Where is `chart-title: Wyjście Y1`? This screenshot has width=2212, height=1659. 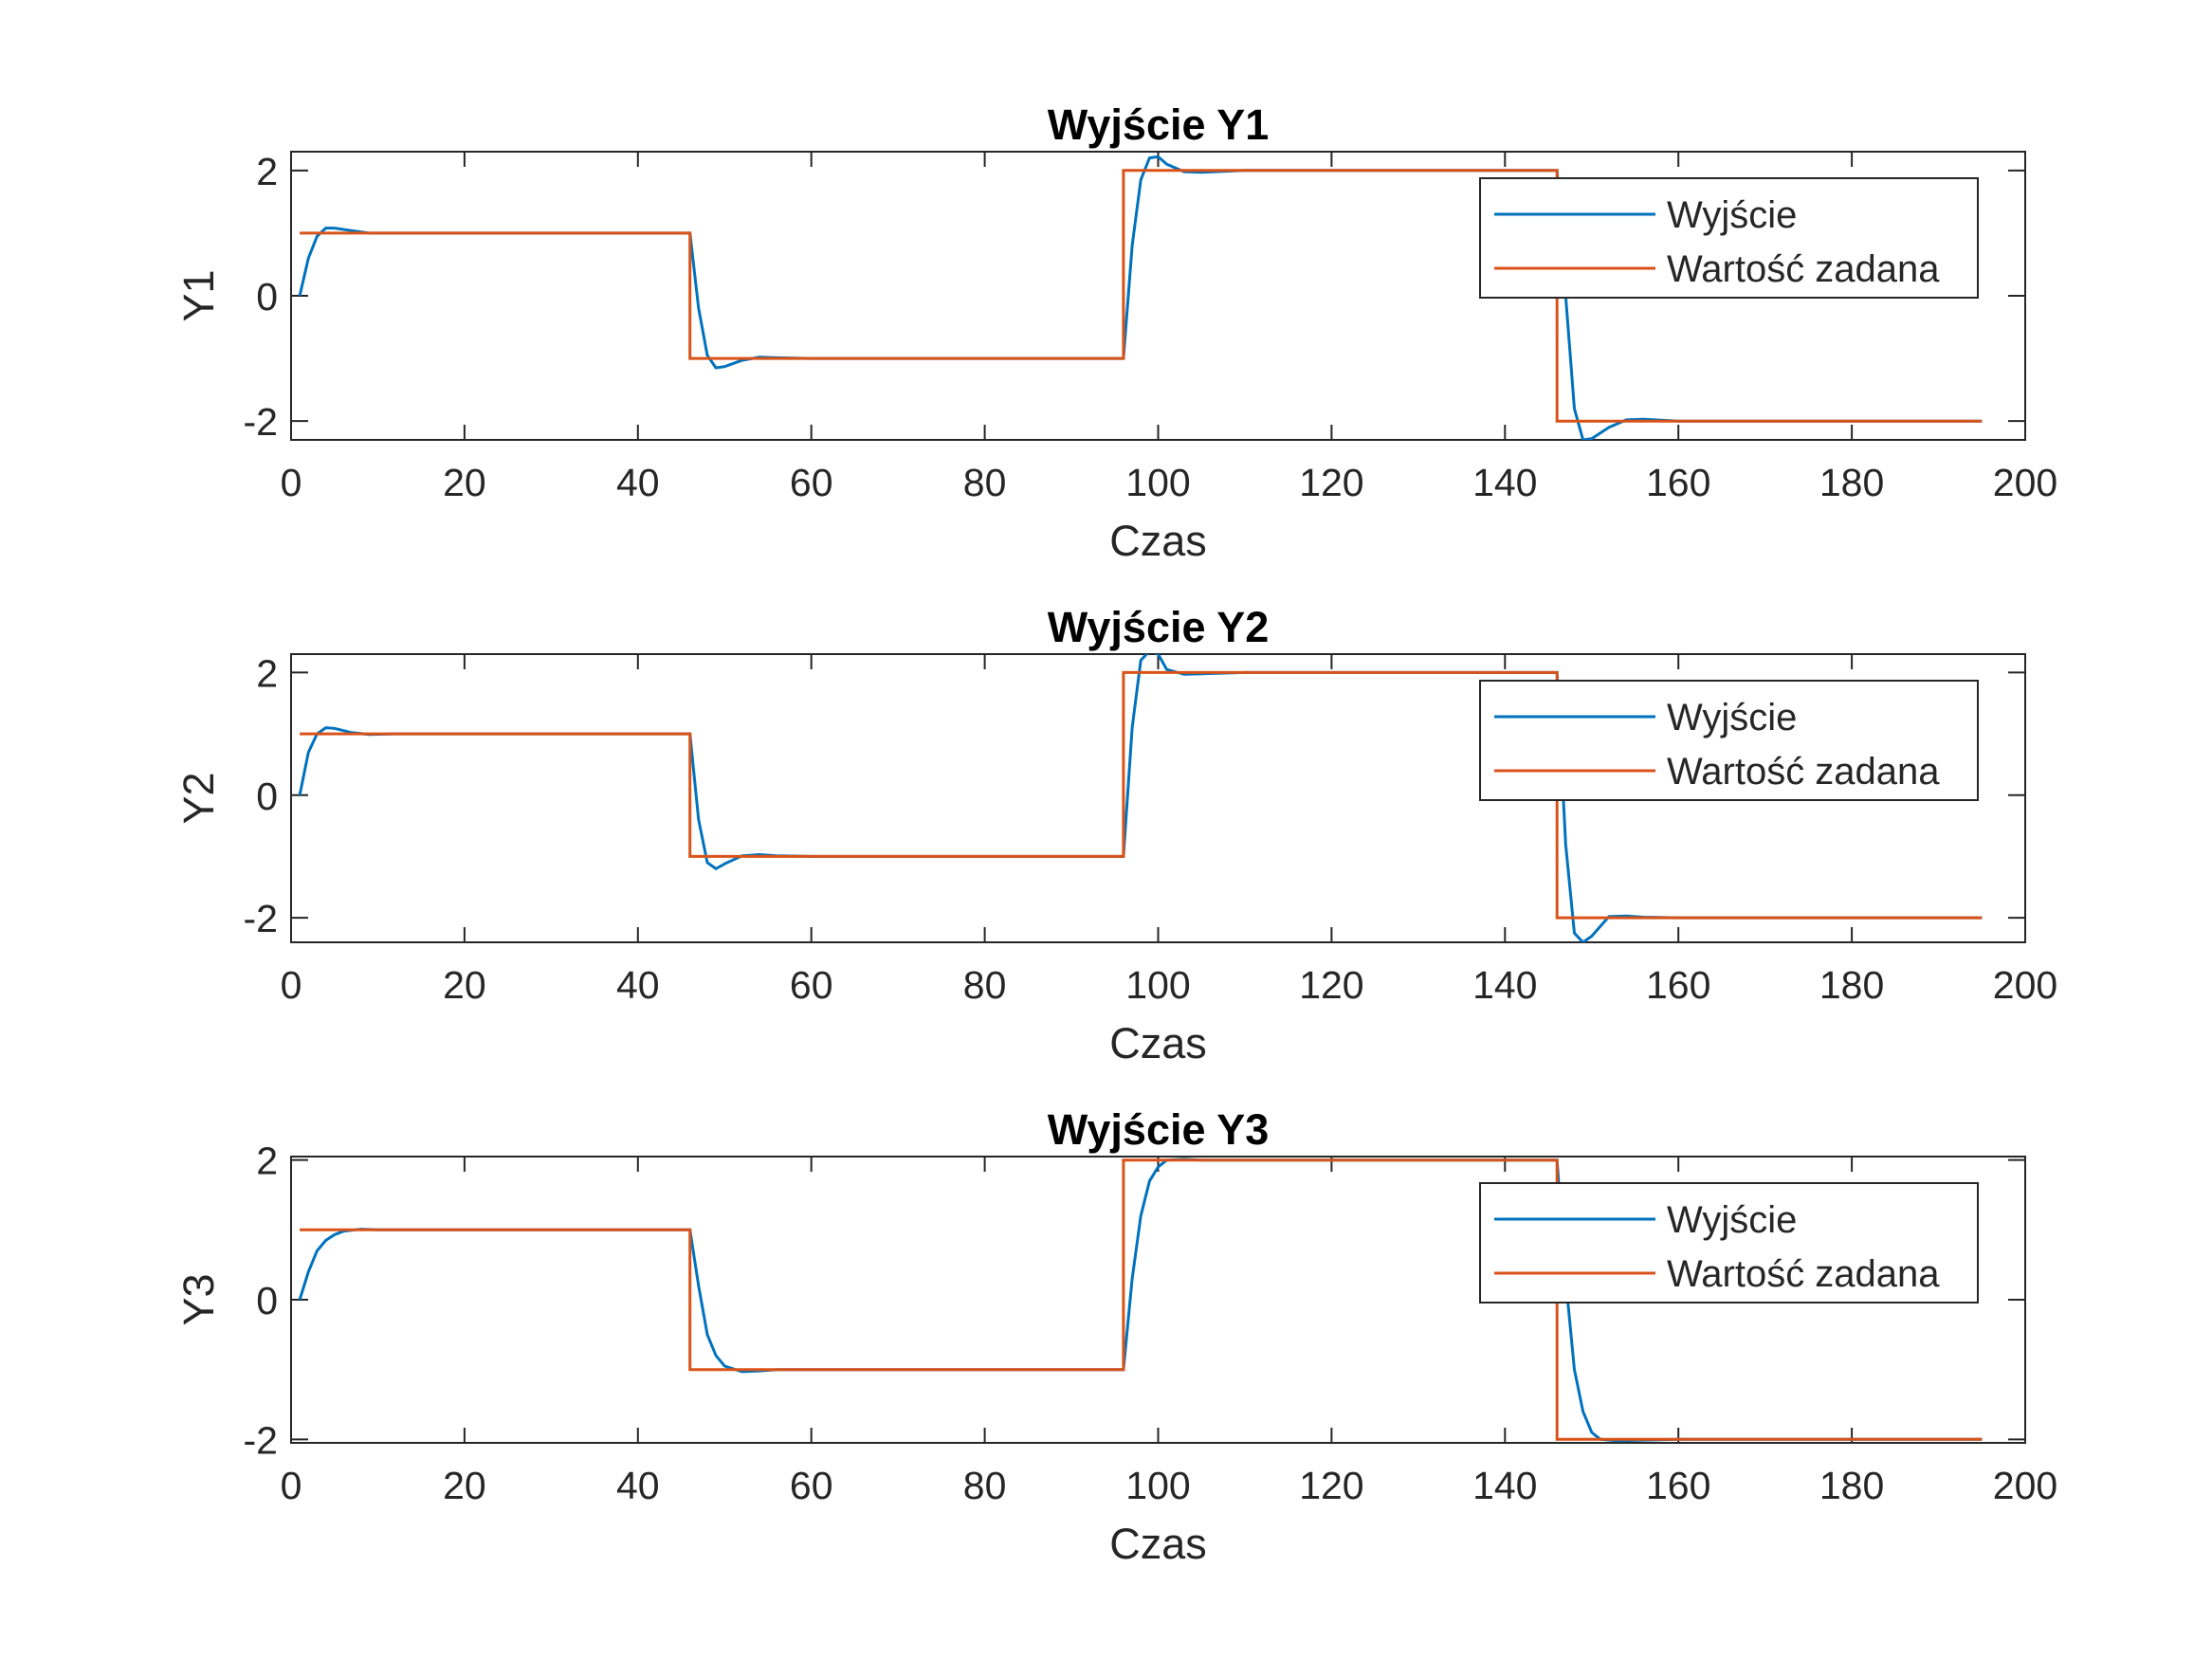
chart-title: Wyjście Y1 is located at coordinates (1159, 124).